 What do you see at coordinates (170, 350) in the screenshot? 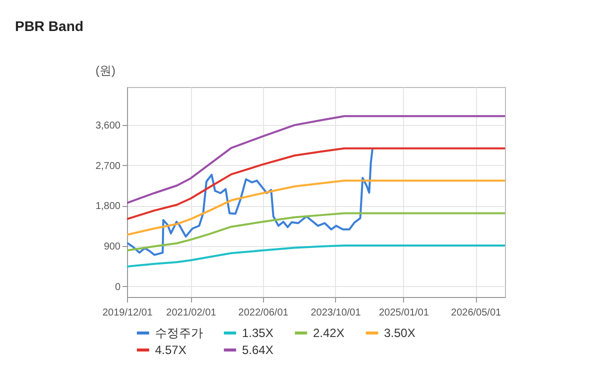
I see `legend-label: 4.57X` at bounding box center [170, 350].